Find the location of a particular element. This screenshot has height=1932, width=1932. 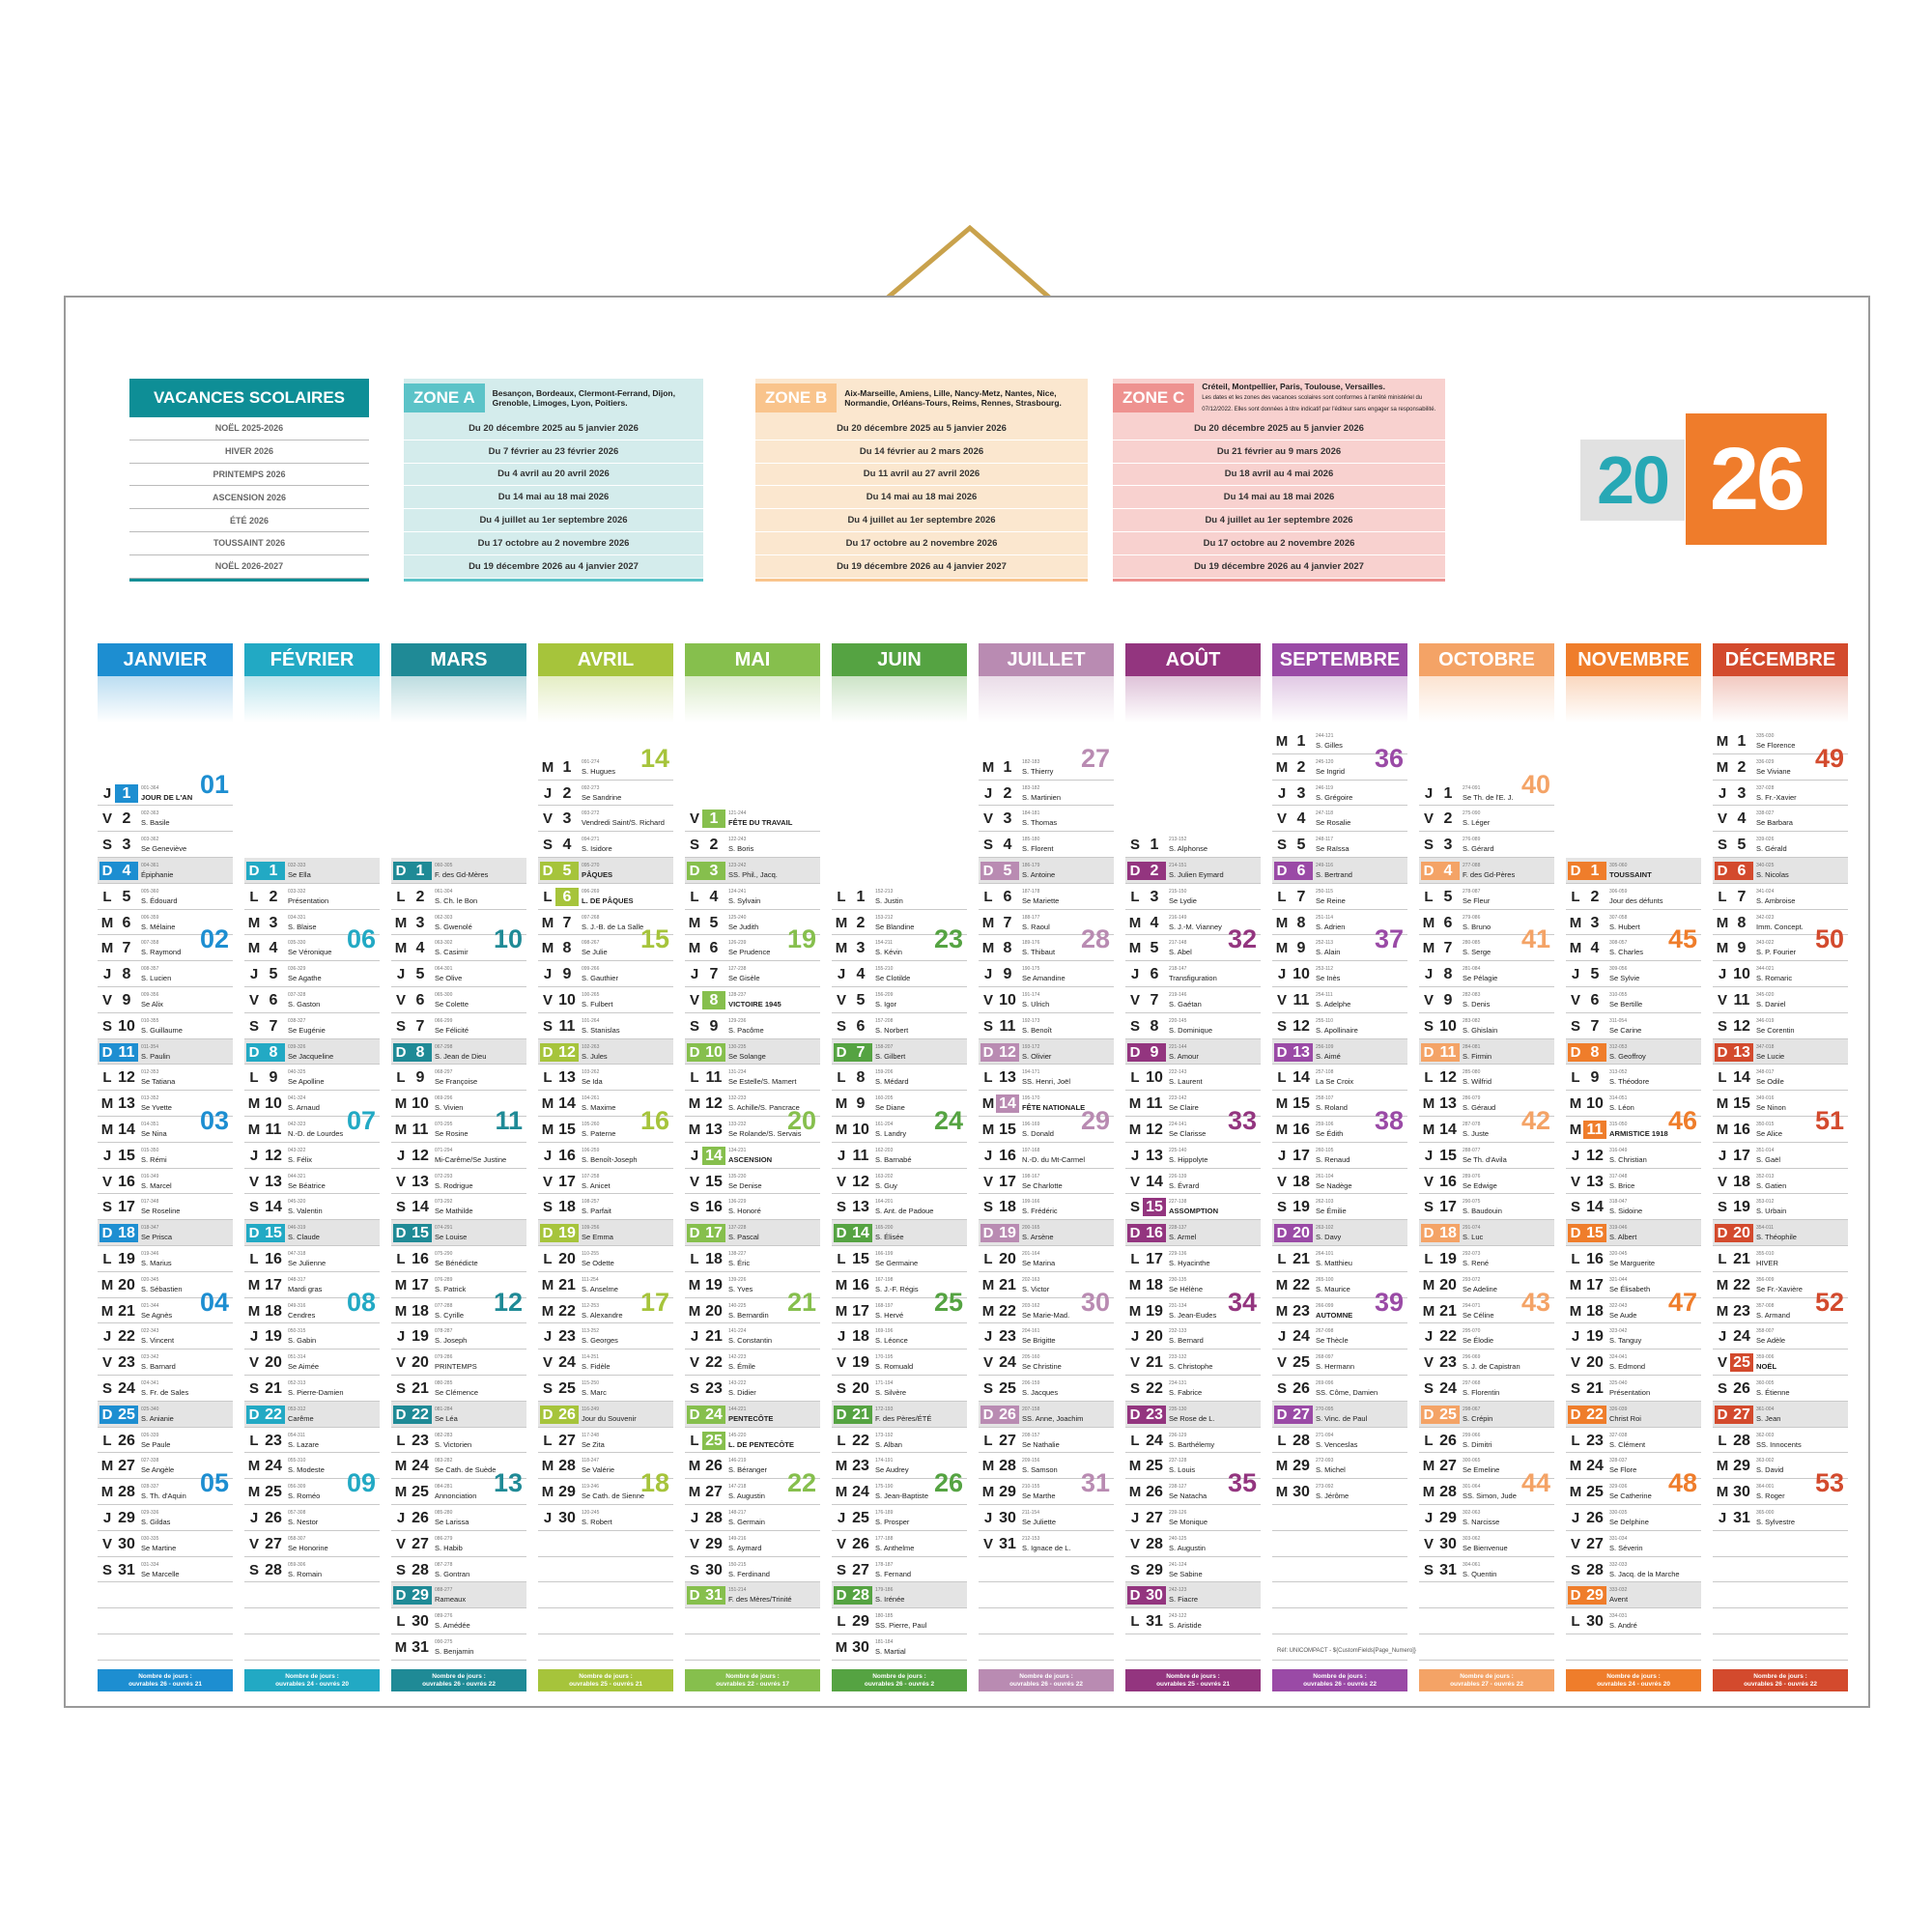

day-of-year: 159-206 is located at coordinates (884, 1072).